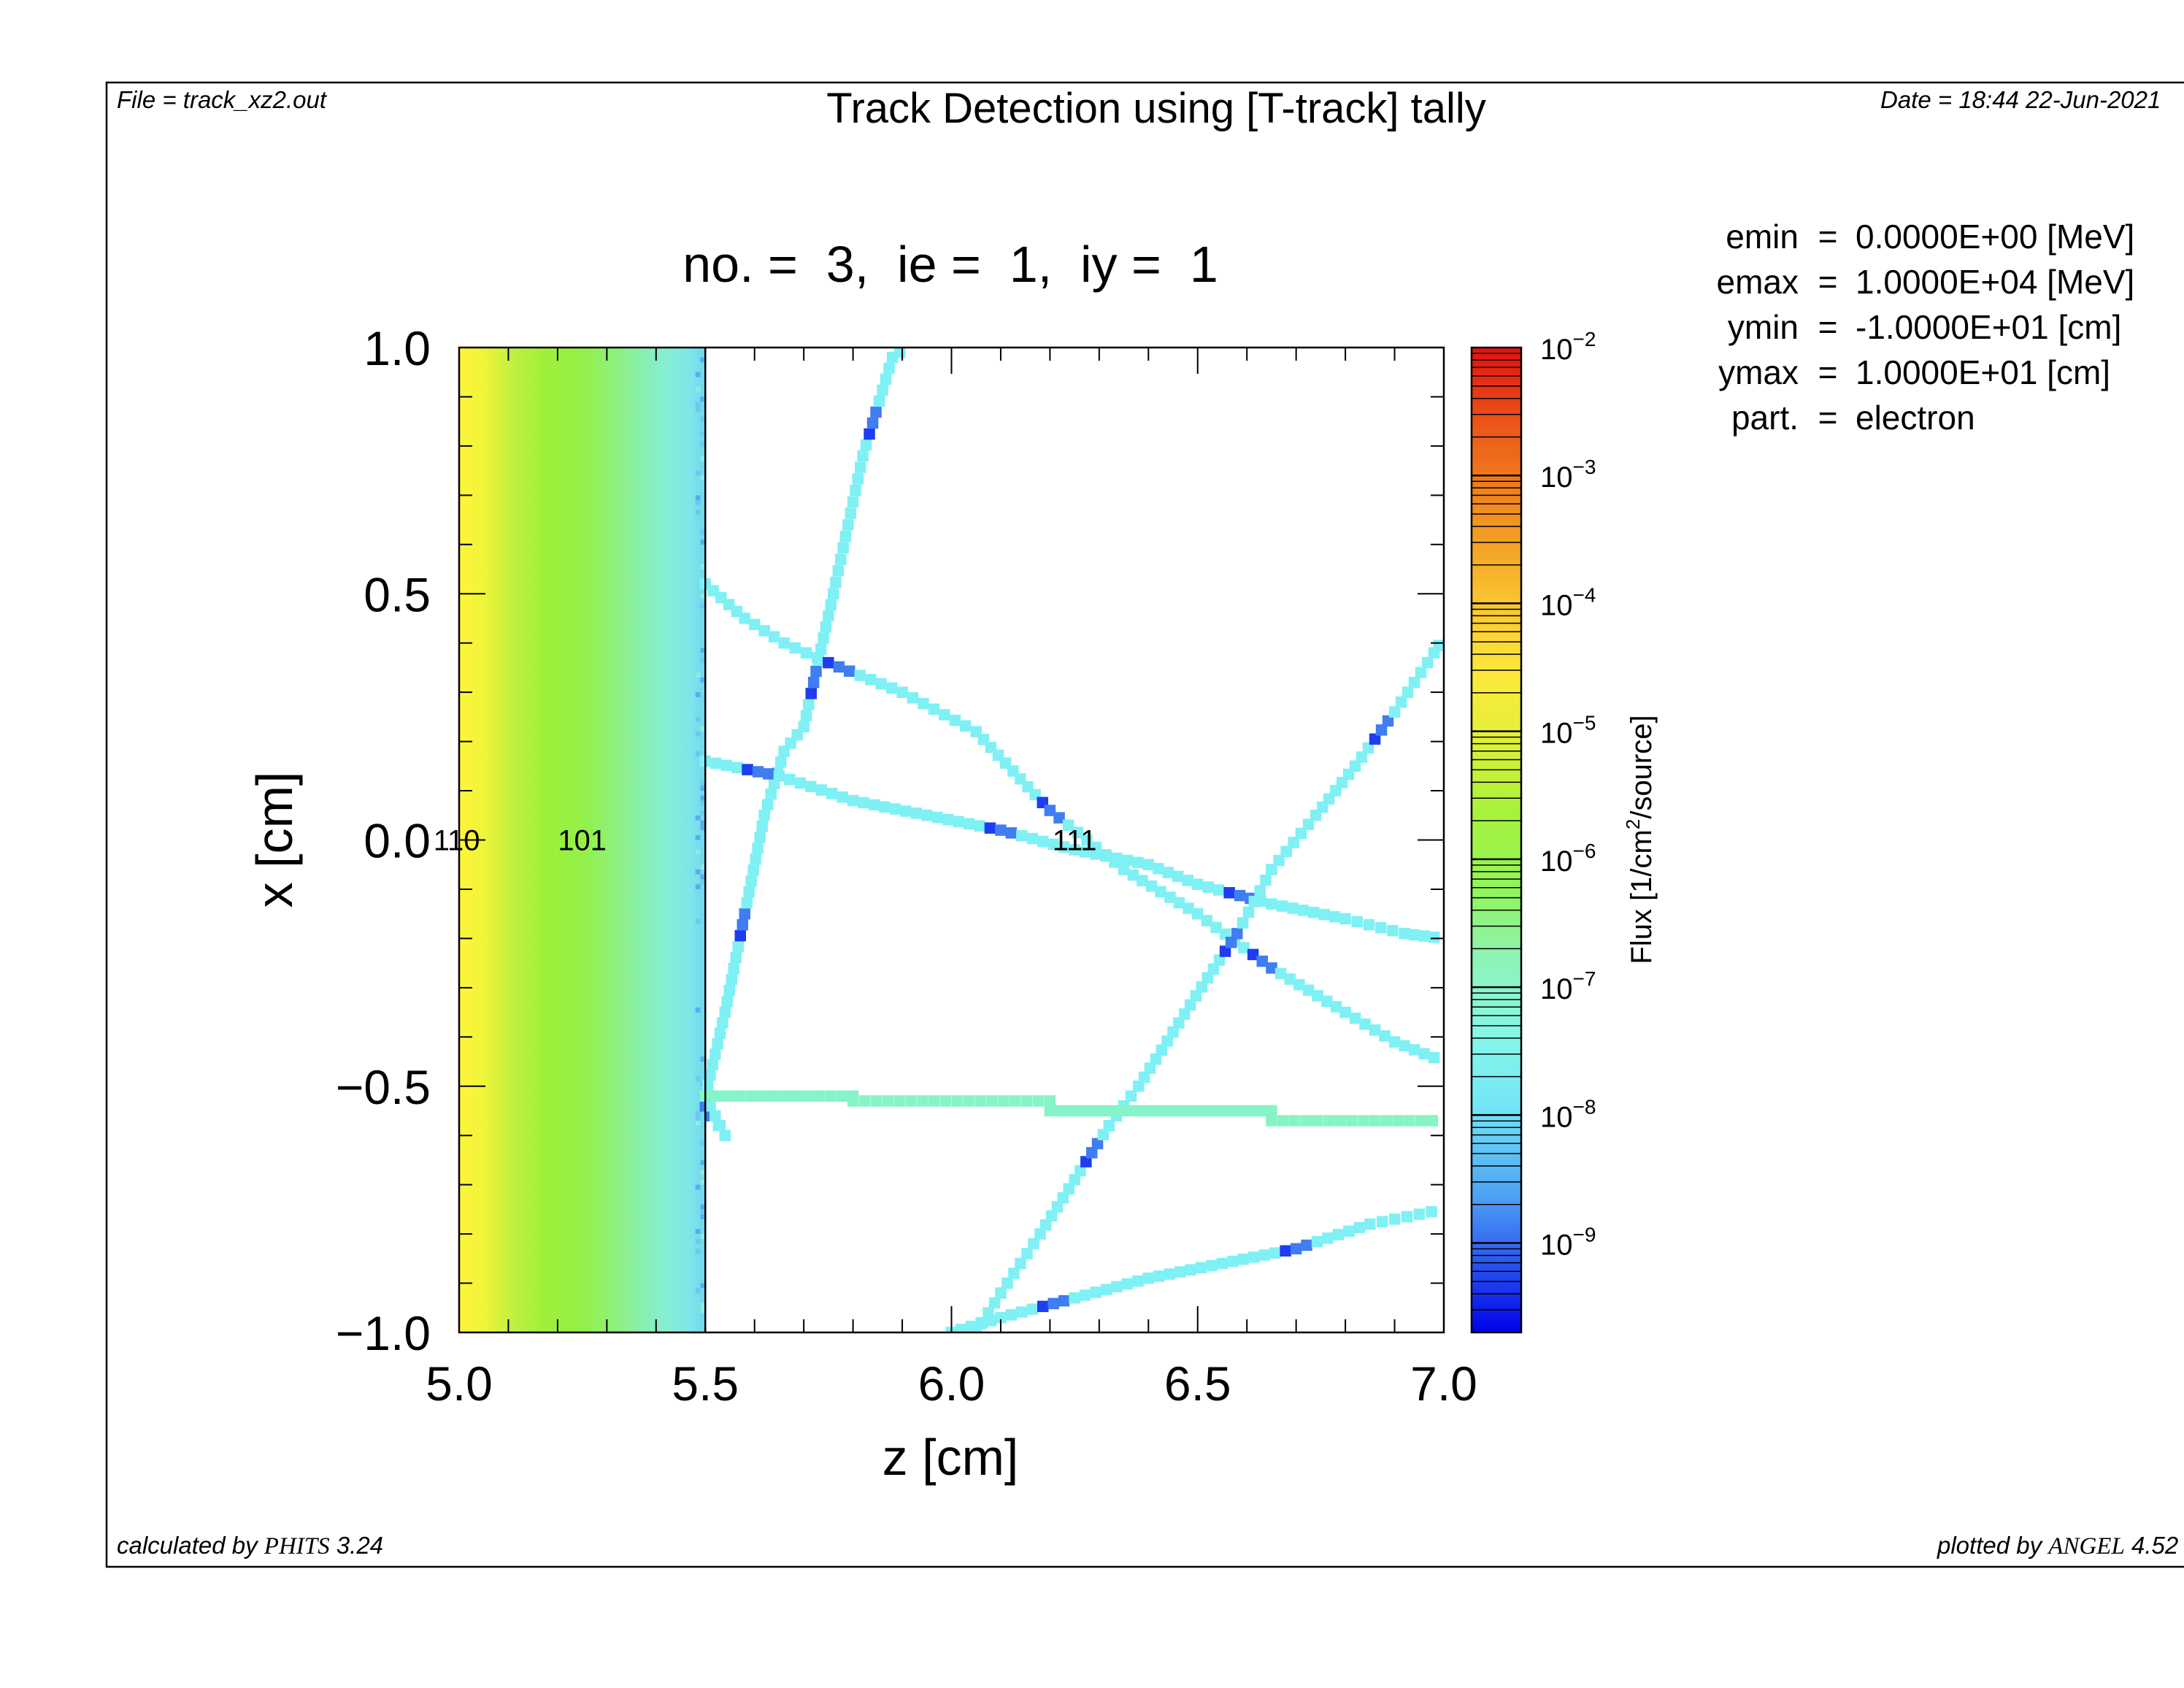  What do you see at coordinates (1568, 731) in the screenshot?
I see `colorbar-tick-label: 10⁻⁵` at bounding box center [1568, 731].